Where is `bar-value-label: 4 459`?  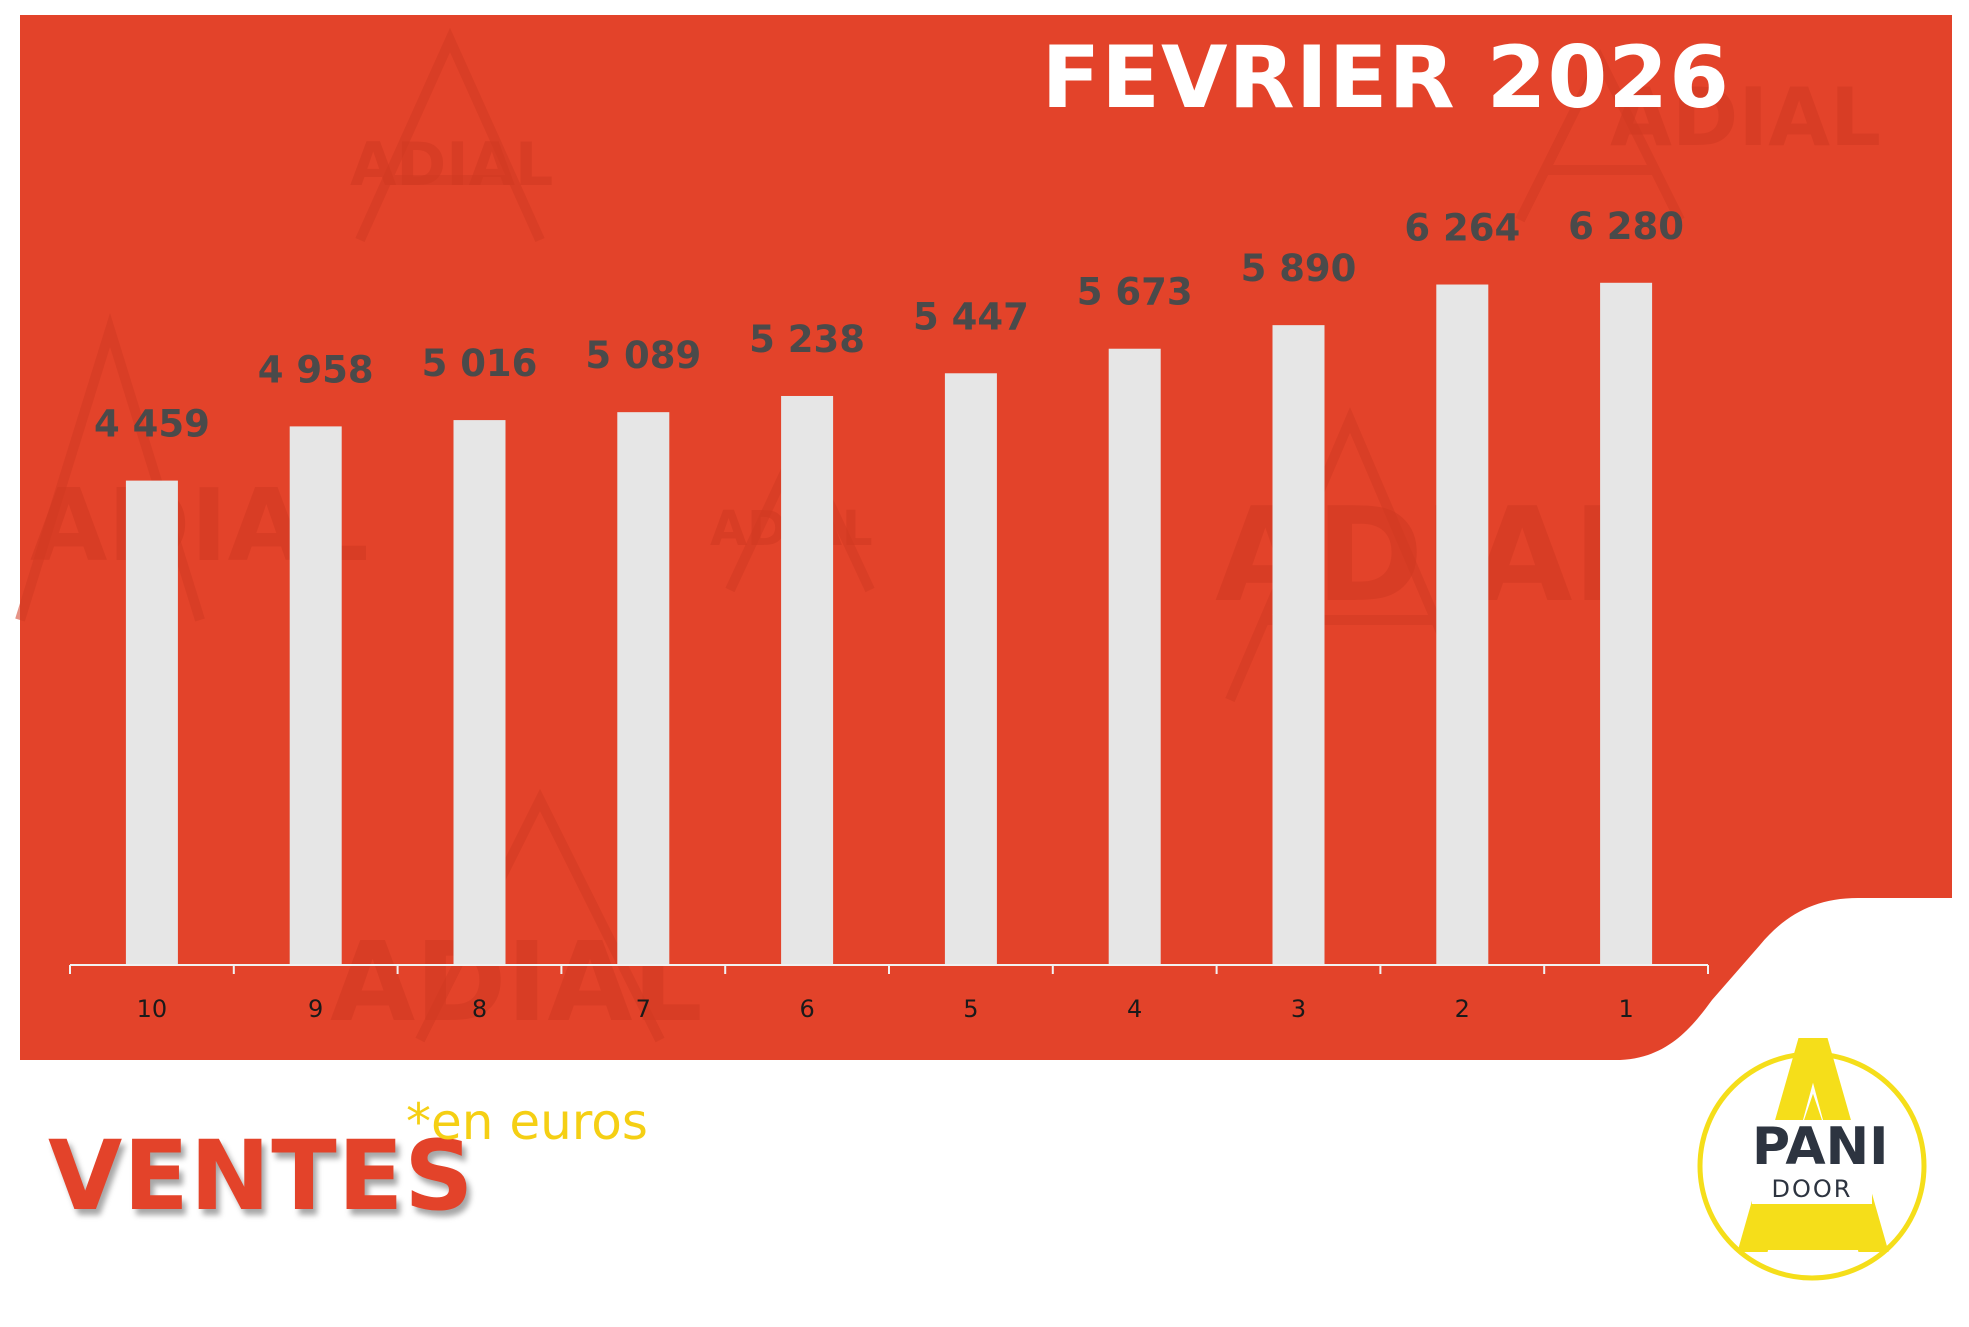
bar-value-label: 4 459 is located at coordinates (152, 424).